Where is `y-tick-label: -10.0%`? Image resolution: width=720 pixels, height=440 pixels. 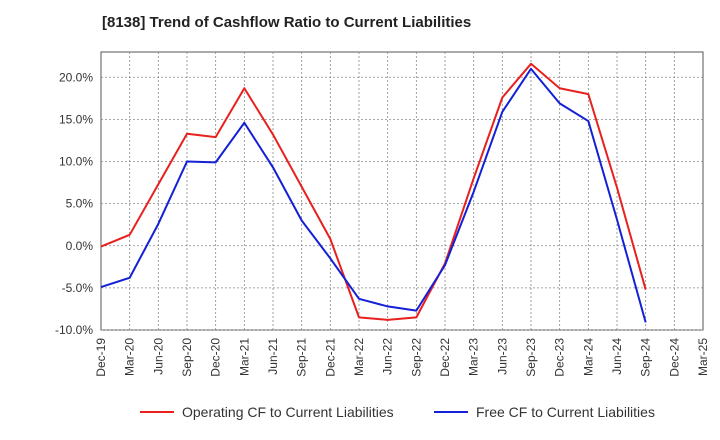
y-tick-label: -10.0% is located at coordinates (74, 330).